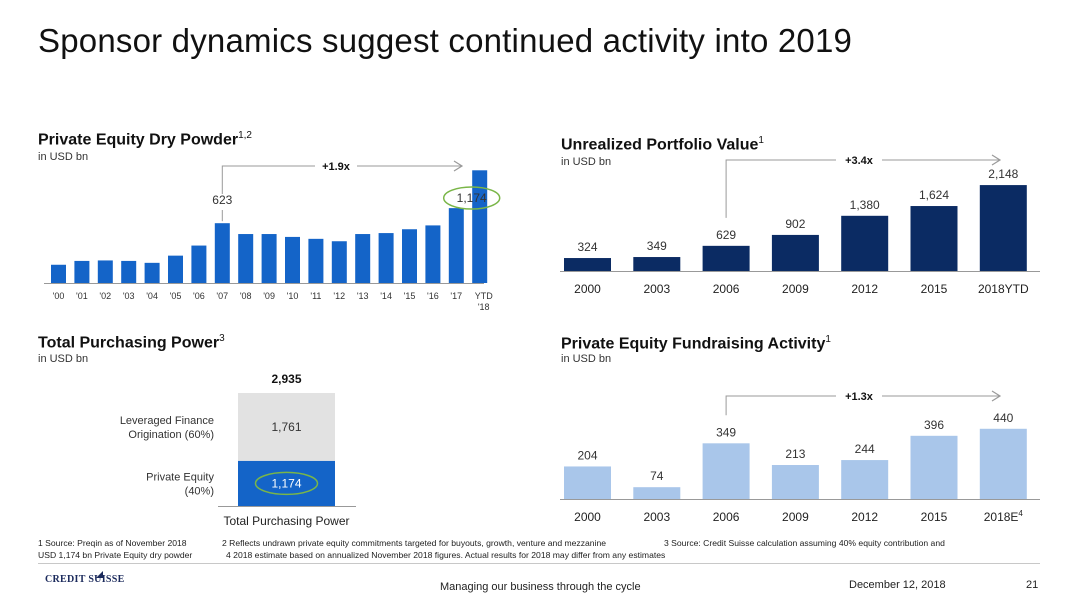 The image size is (1080, 608). What do you see at coordinates (934, 289) in the screenshot?
I see `x-tick-label: 2015` at bounding box center [934, 289].